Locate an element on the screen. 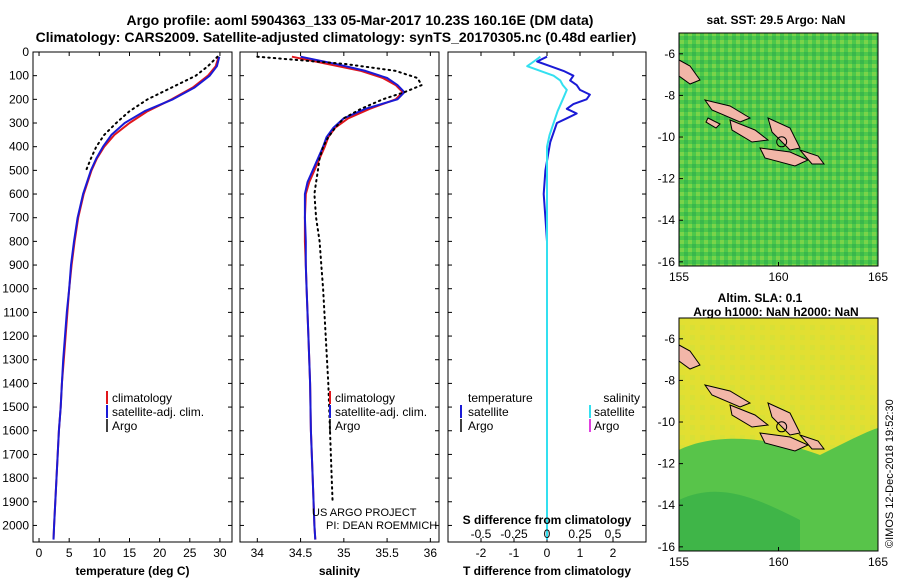  x-tick-label: 0 is located at coordinates (547, 553).